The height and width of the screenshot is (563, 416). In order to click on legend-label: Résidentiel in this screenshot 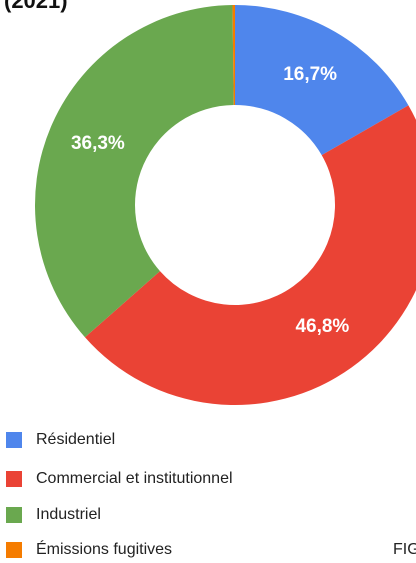, I will do `click(75, 439)`.